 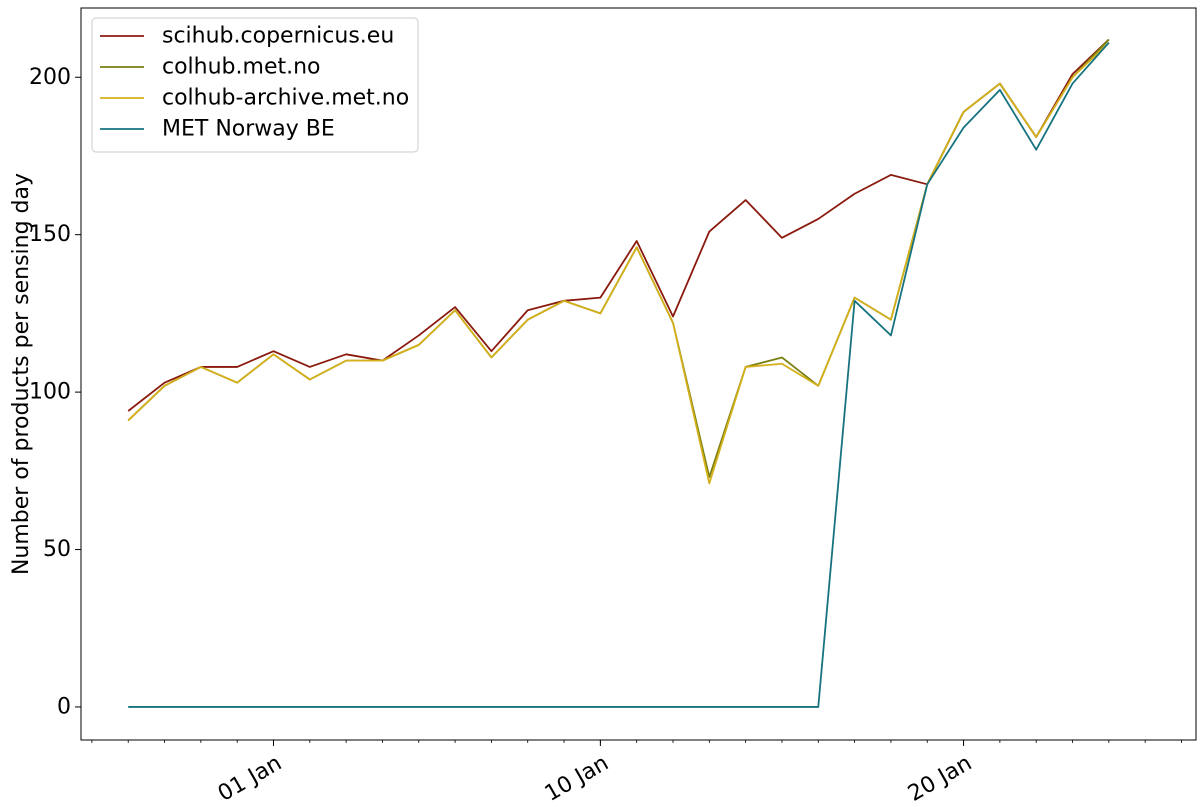 I want to click on y-axis: 0 50 100 150 200, so click(x=55, y=392).